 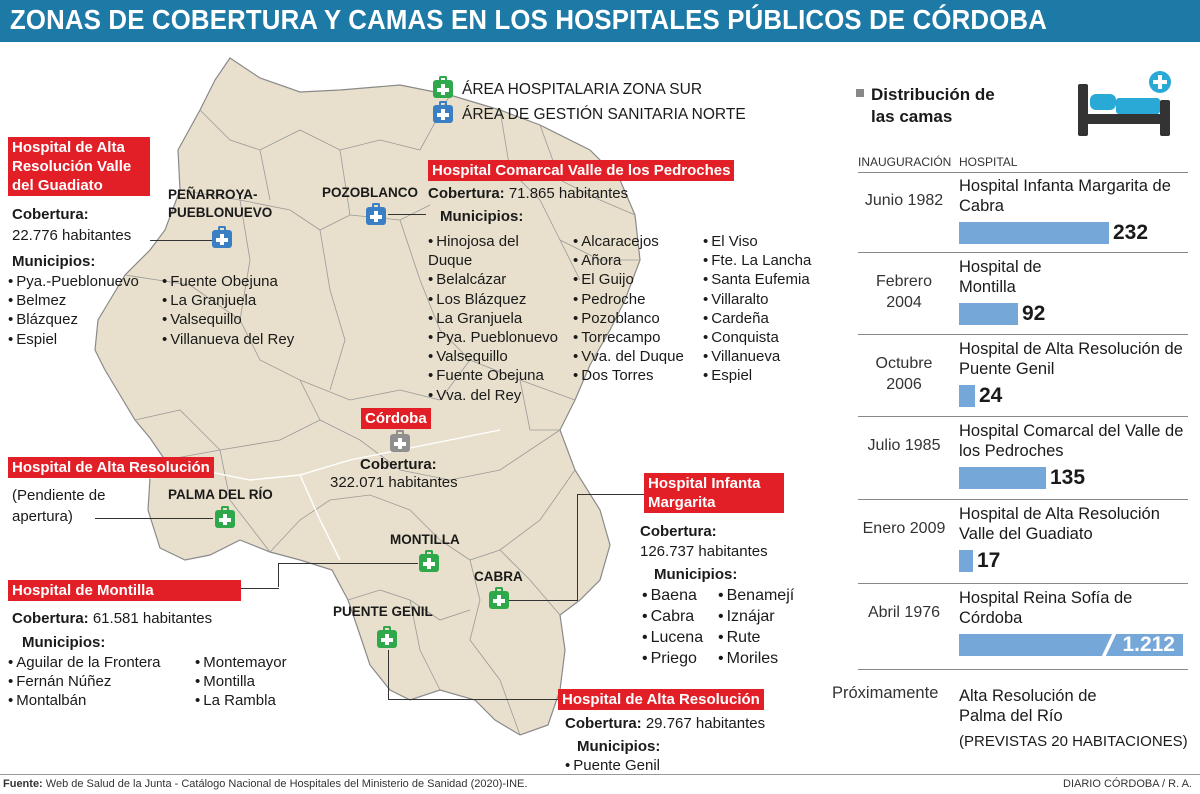 I want to click on list-item: Fte. La Lancha, so click(x=757, y=260).